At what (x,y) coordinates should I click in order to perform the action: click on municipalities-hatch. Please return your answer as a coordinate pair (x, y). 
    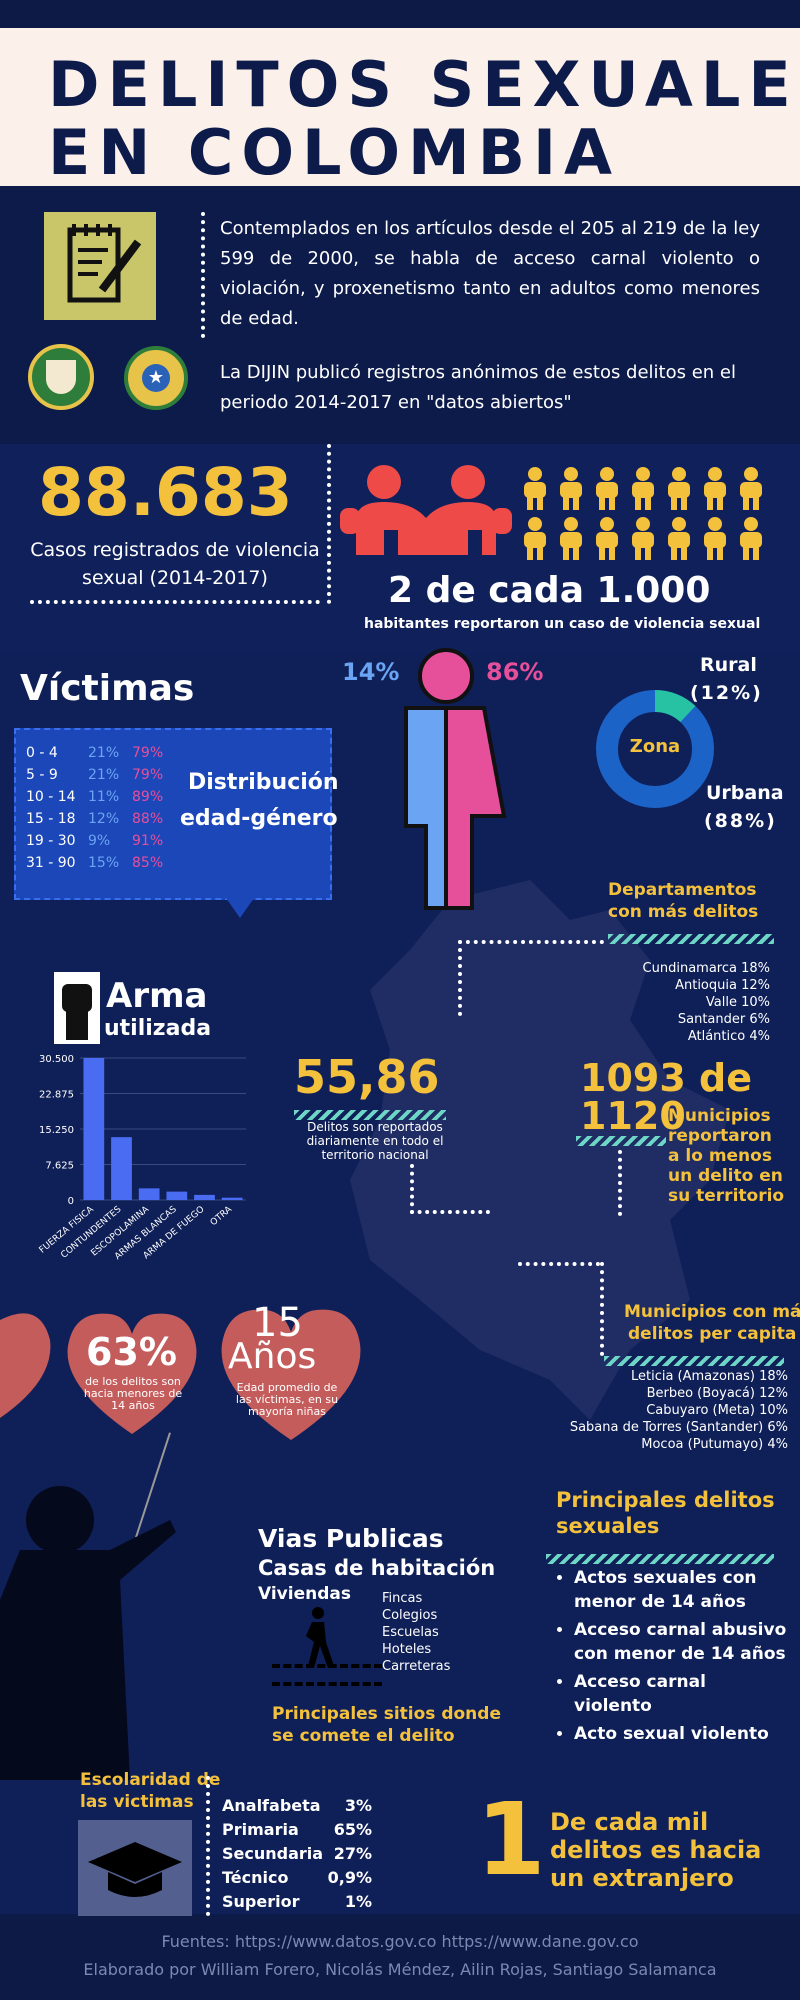
    Looking at the image, I should click on (621, 1141).